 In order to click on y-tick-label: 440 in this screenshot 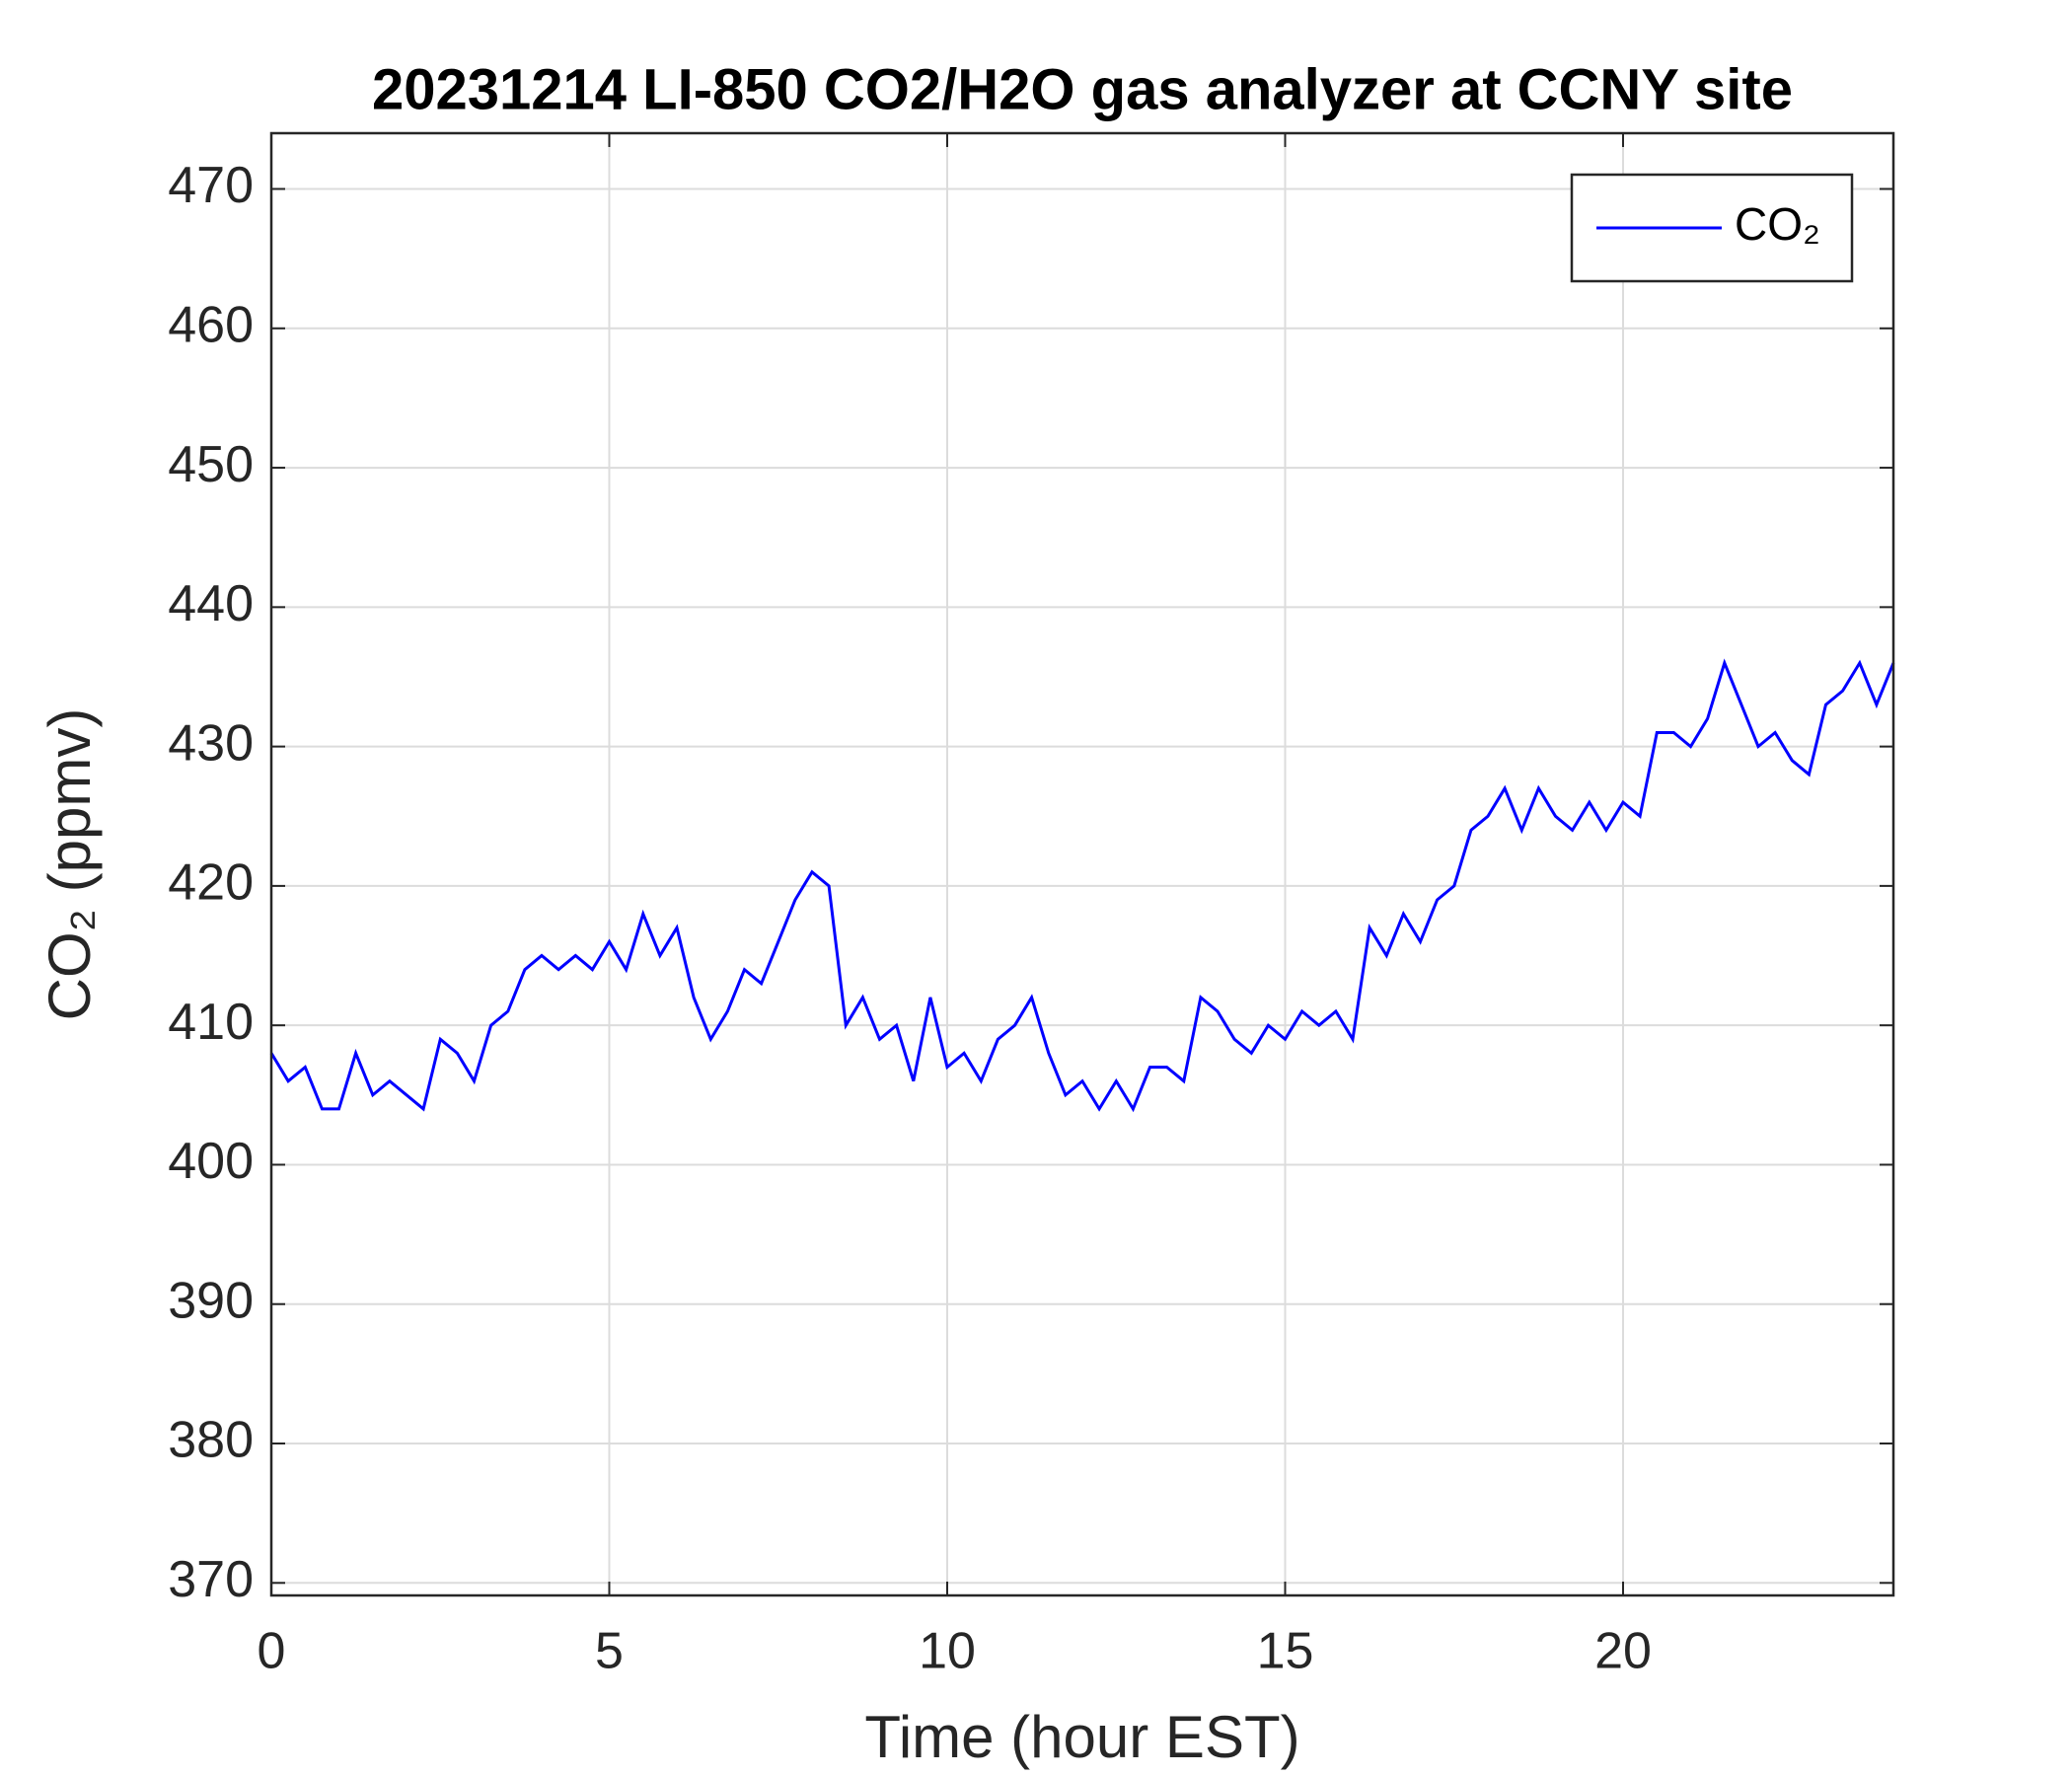, I will do `click(211, 603)`.